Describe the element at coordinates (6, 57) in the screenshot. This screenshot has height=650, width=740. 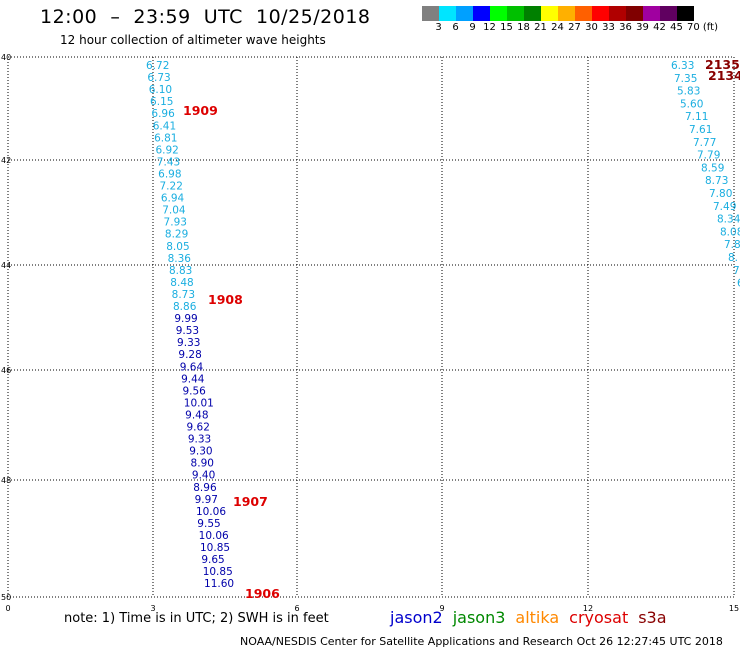
I see `latitude-label: 40` at that location.